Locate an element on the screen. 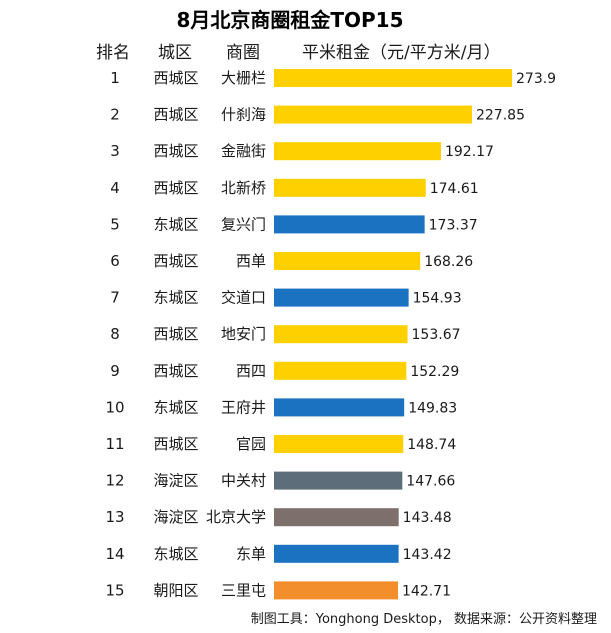 This screenshot has width=611, height=633. area-label: 官园 is located at coordinates (251, 444).